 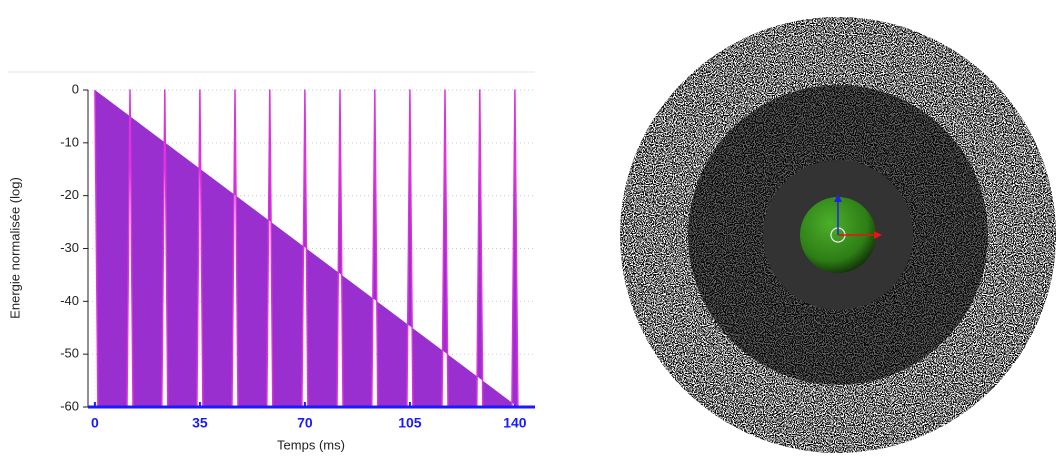 What do you see at coordinates (69, 194) in the screenshot?
I see `y-tick-label: -20` at bounding box center [69, 194].